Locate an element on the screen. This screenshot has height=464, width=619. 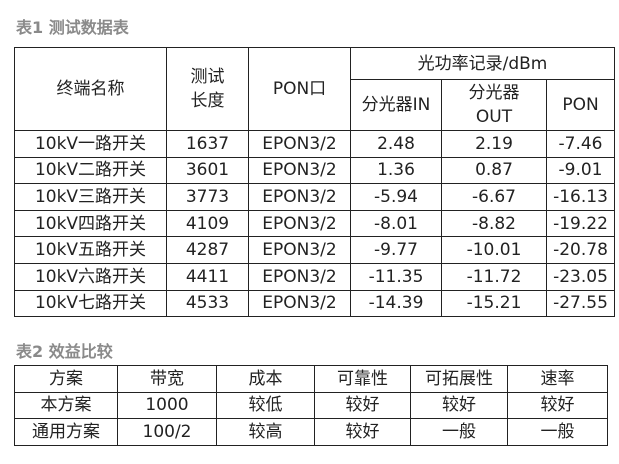
table-cell: 通用方案 is located at coordinates (66, 432).